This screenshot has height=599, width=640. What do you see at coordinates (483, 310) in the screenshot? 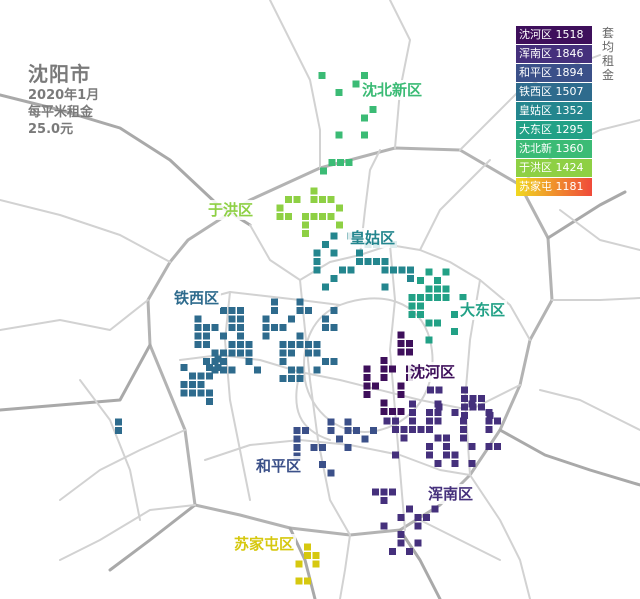
I see `district-label-dadong: 大东区` at bounding box center [483, 310].